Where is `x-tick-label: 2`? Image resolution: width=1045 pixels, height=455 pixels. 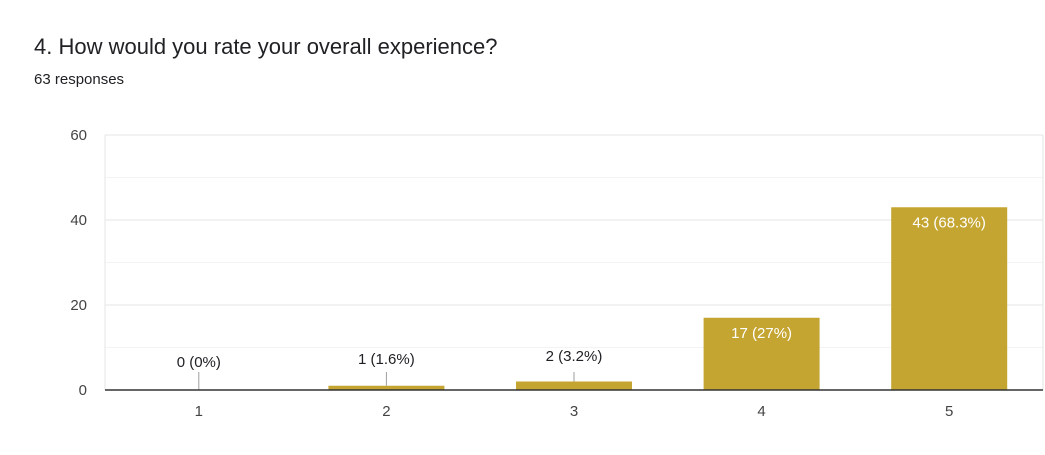 x-tick-label: 2 is located at coordinates (386, 411).